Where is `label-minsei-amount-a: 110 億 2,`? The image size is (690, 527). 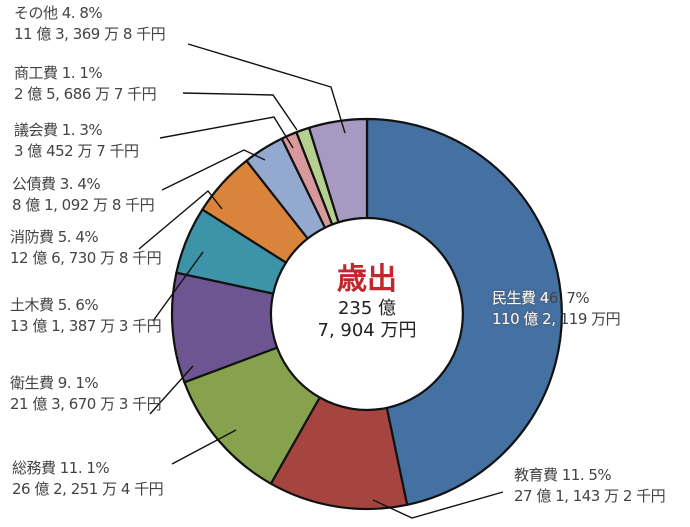
label-minsei-amount-a: 110 億 2, is located at coordinates (524, 319).